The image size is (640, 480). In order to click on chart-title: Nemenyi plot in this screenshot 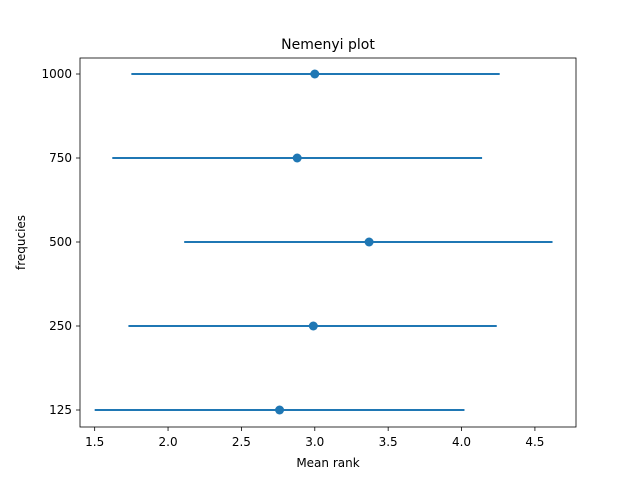, I will do `click(328, 45)`.